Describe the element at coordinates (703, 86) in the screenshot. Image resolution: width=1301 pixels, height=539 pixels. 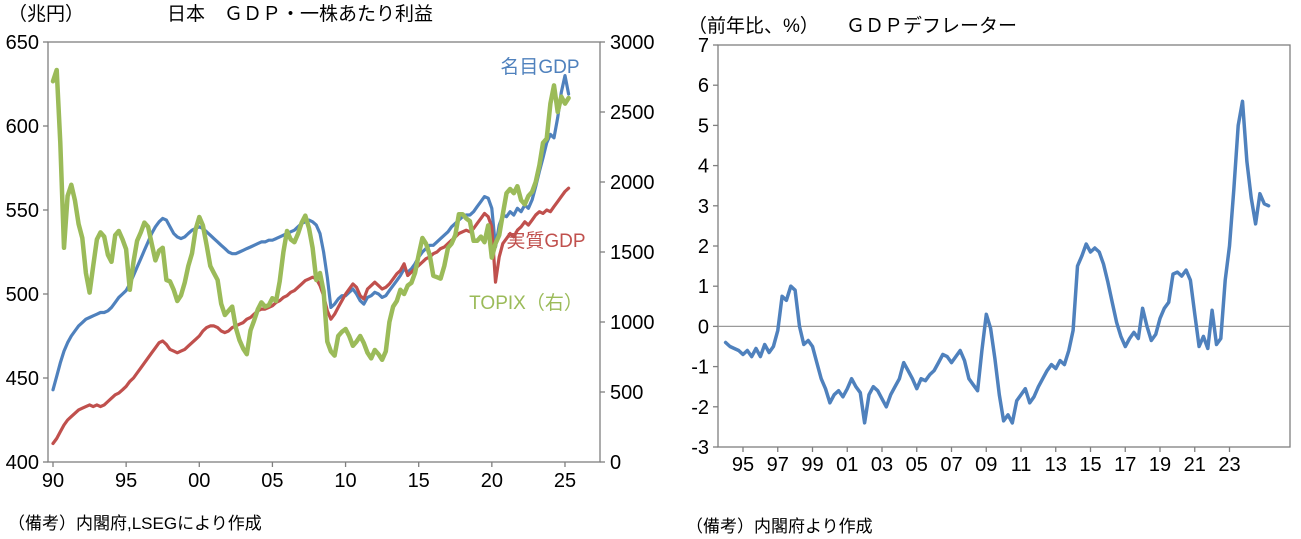
I see `svg-text: 6` at that location.